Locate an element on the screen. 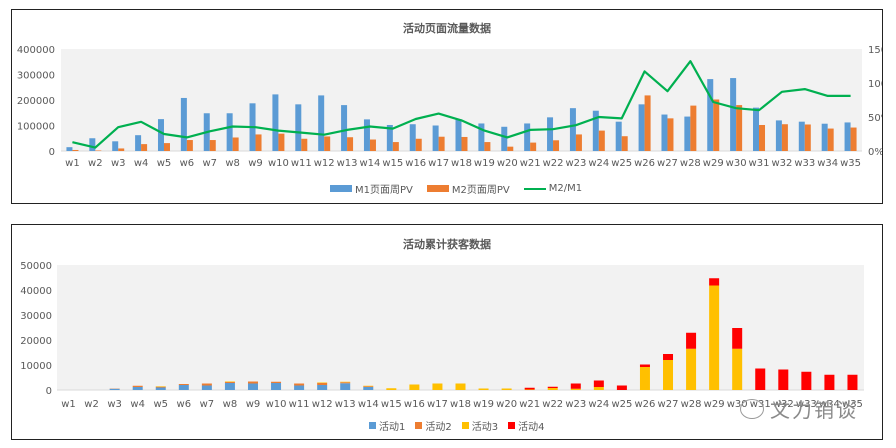 Image resolution: width=896 pixels, height=448 pixels. legend-swatch-act2 is located at coordinates (419, 425).